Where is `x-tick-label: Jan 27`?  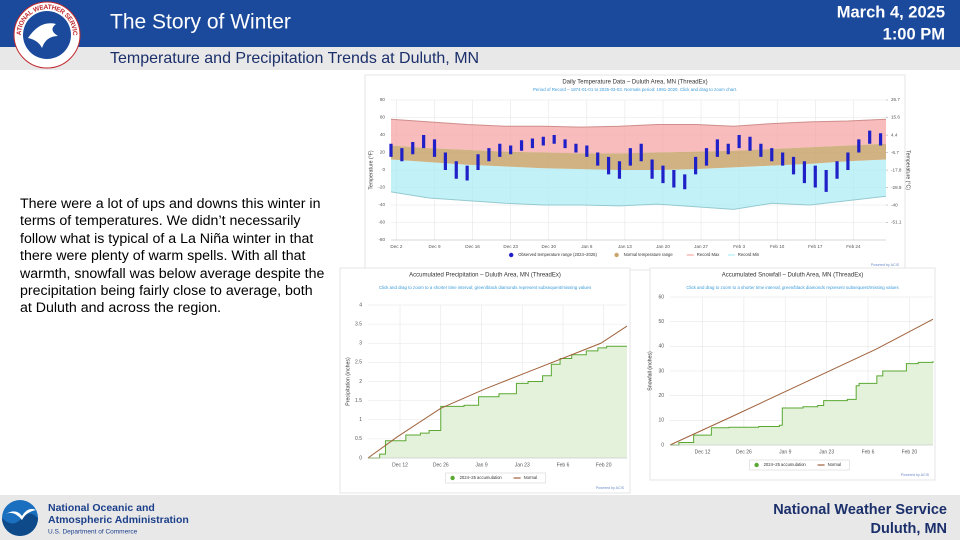
x-tick-label: Jan 27 is located at coordinates (701, 246).